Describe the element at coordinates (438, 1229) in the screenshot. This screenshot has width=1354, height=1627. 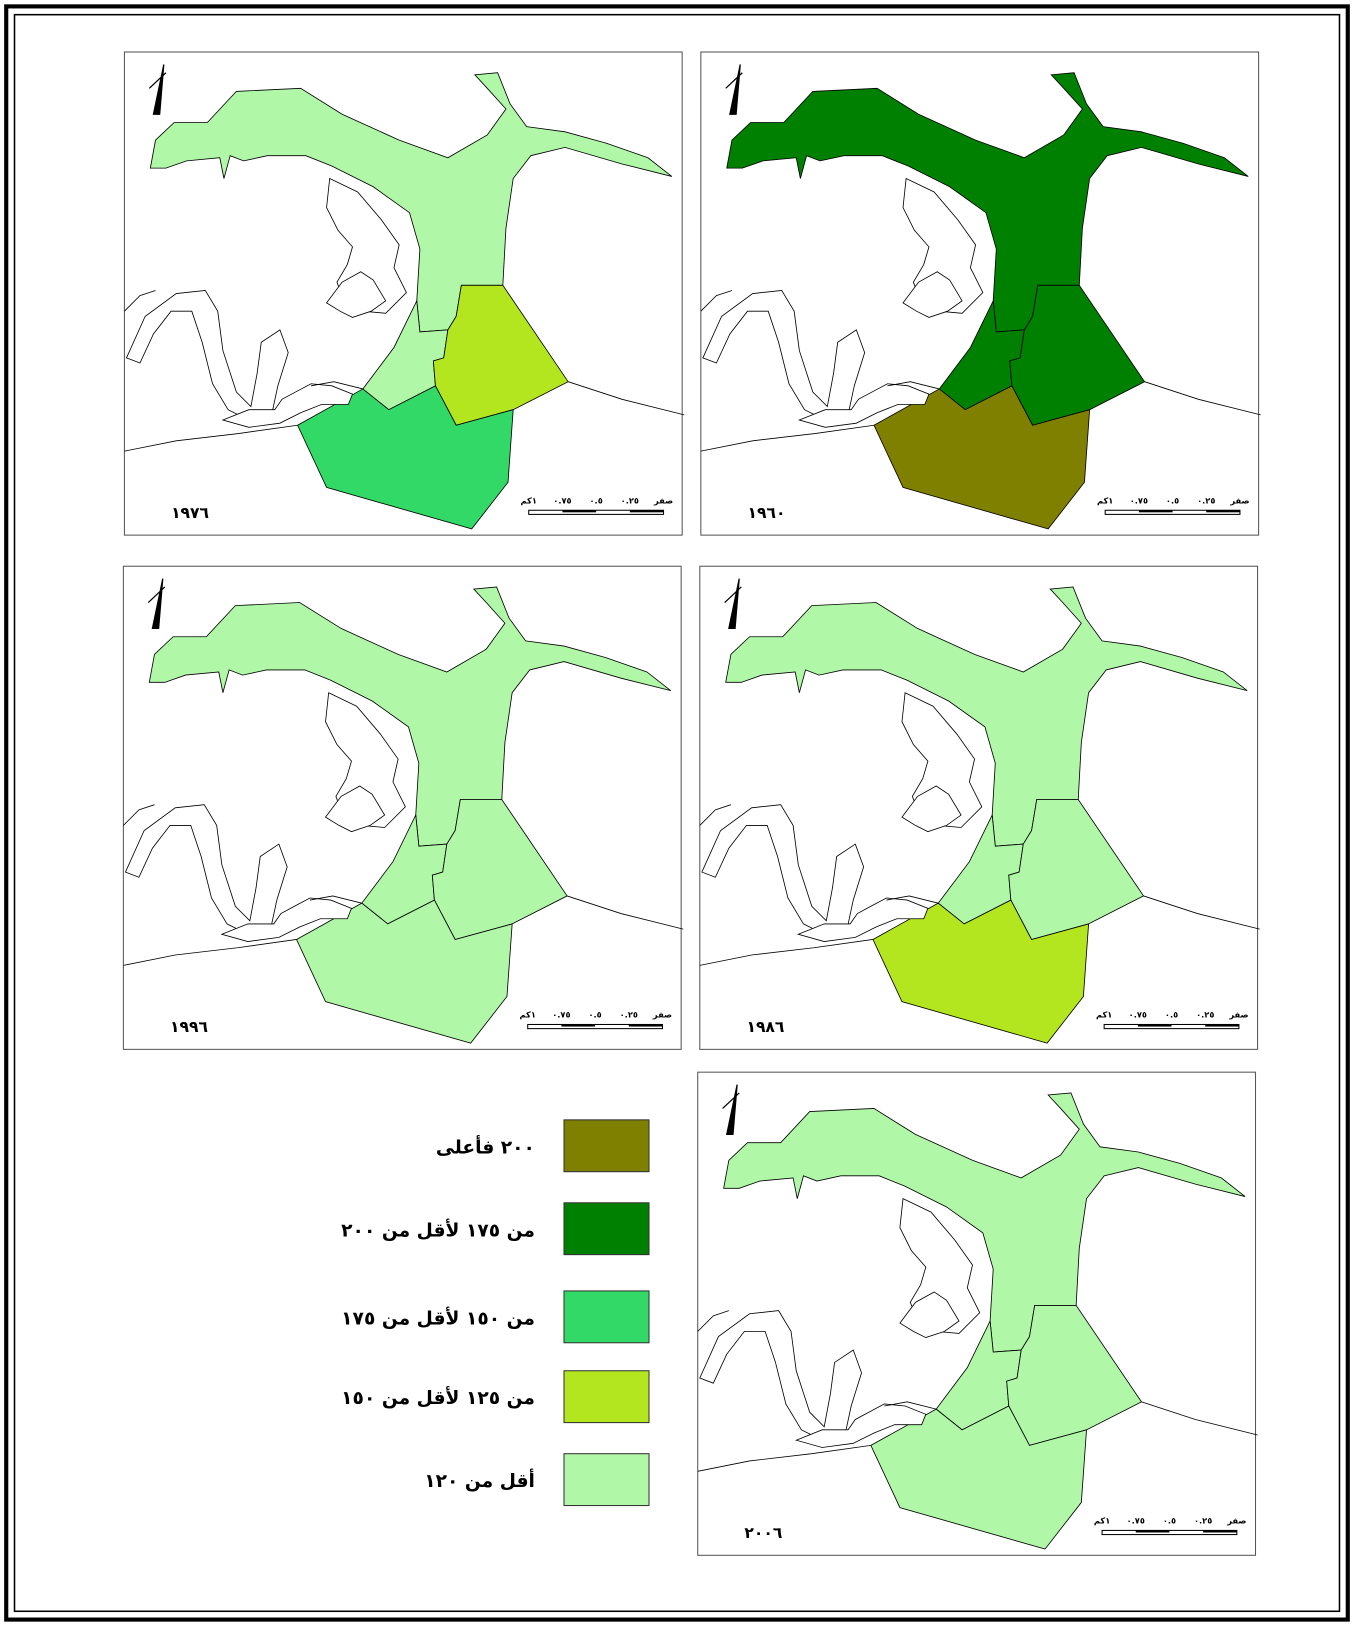
I see `legend-label: من ١٧٥ لأقل من ٢٠٠` at that location.